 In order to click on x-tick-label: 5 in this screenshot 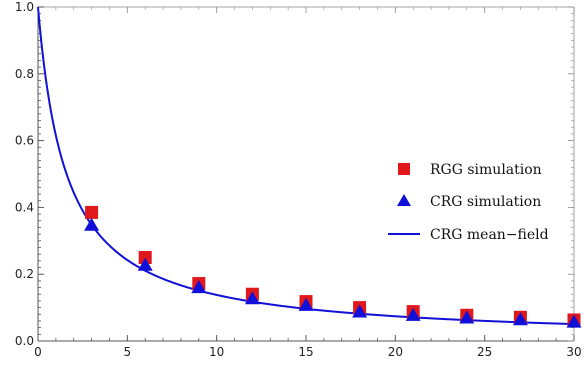, I will do `click(128, 352)`.